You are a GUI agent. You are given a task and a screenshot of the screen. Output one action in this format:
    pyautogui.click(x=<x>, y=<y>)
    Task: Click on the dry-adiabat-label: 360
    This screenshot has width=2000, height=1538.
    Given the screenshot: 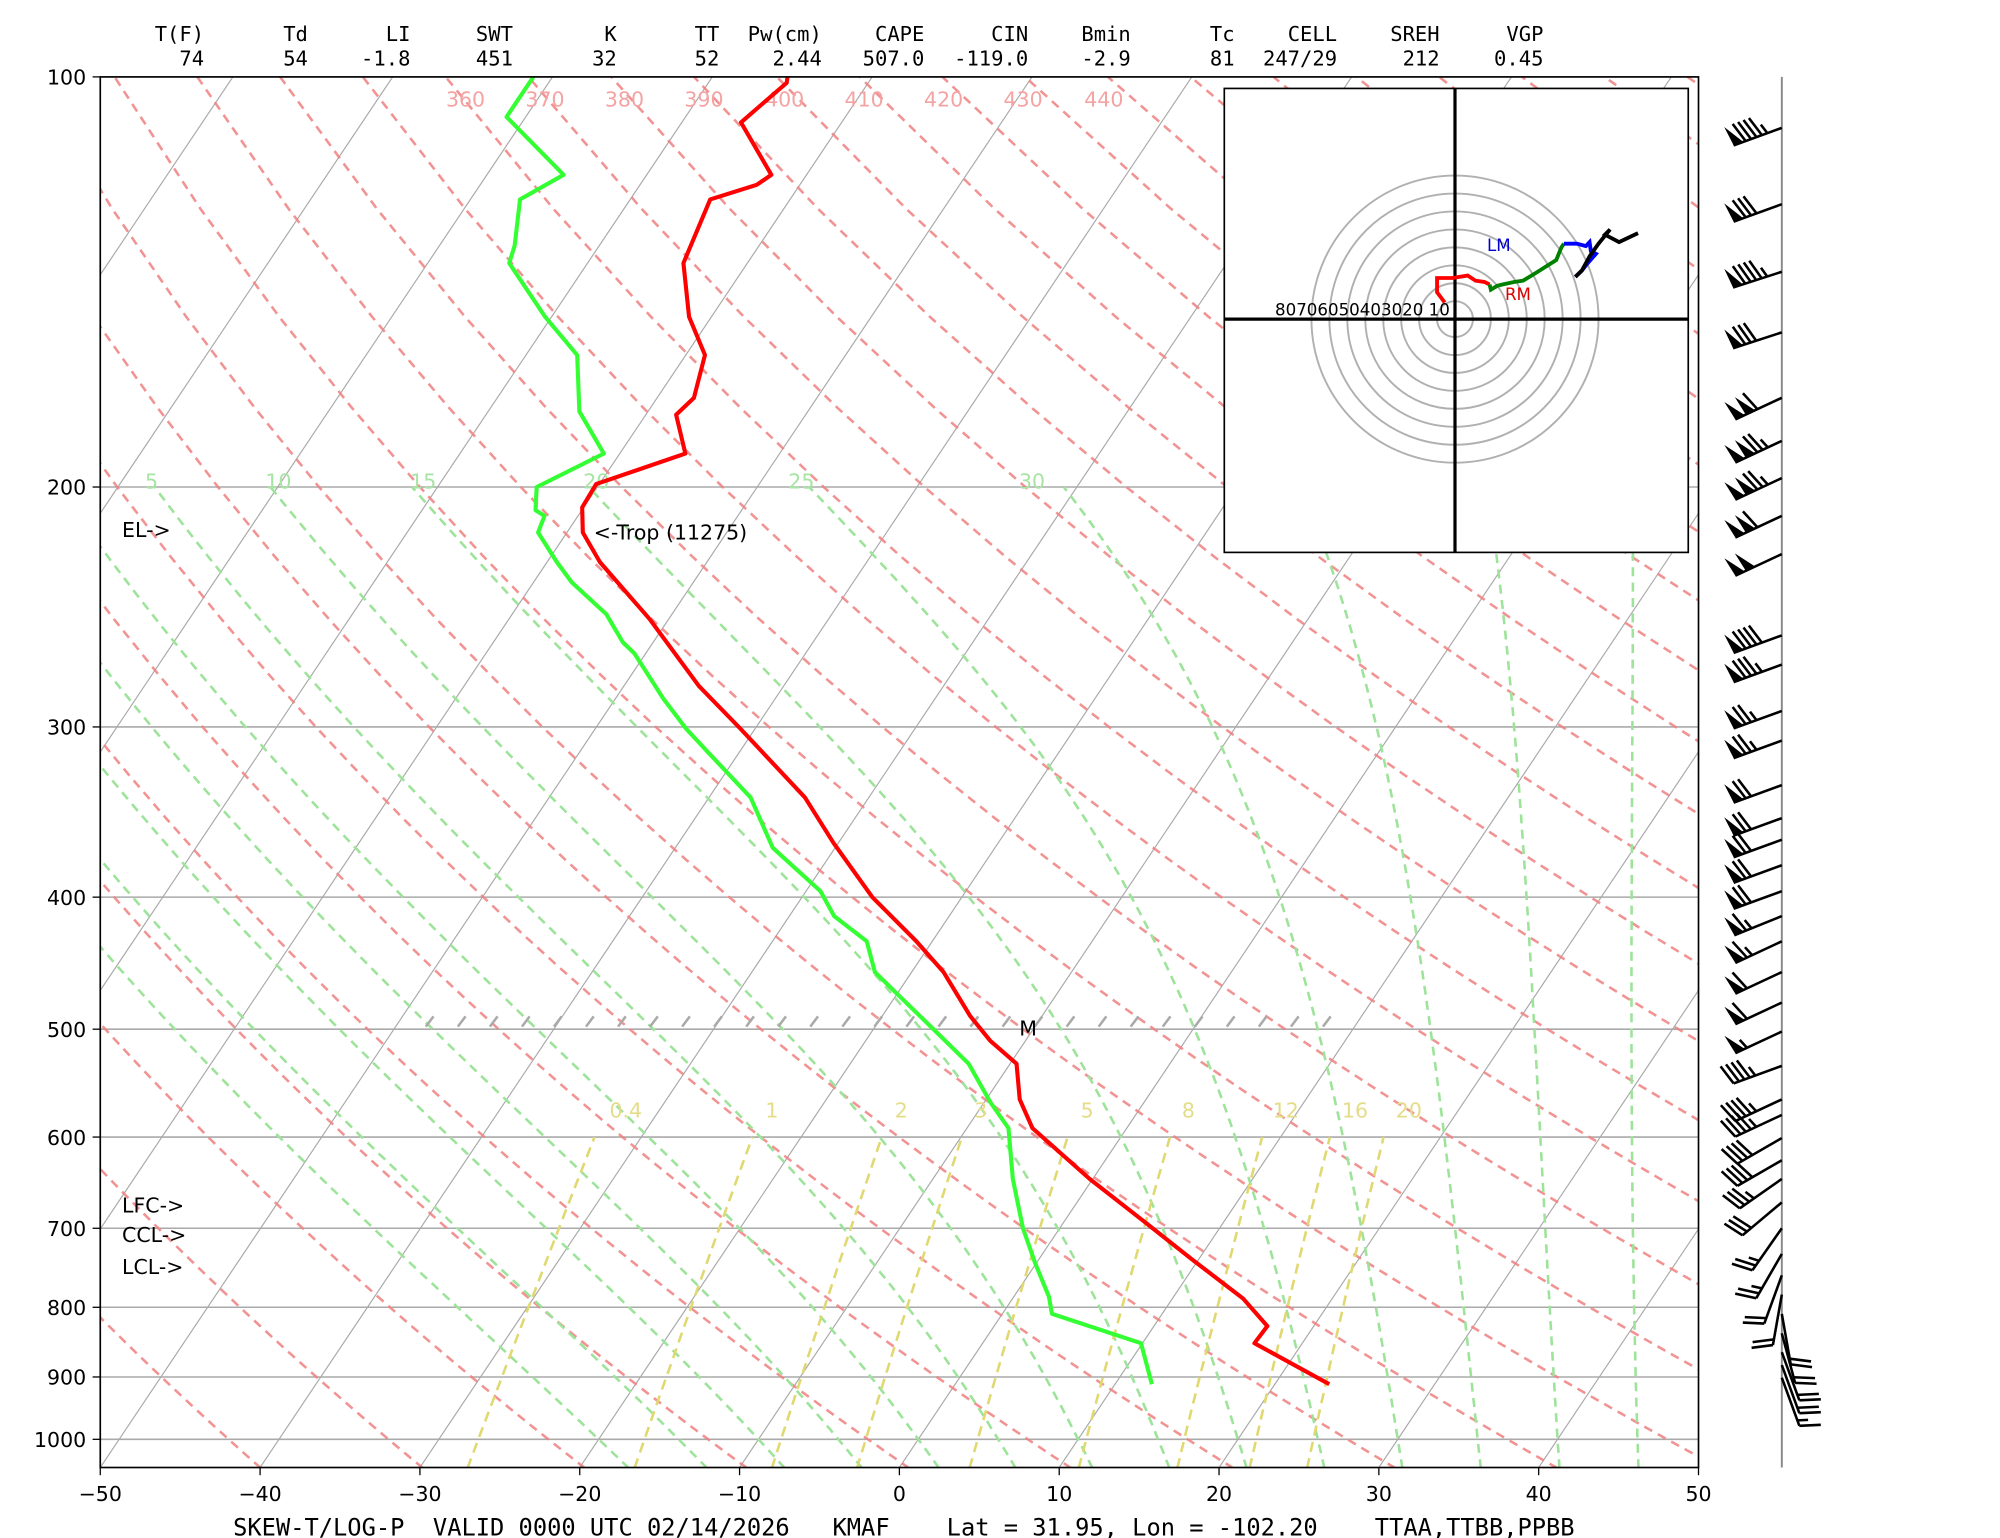 What is the action you would take?
    pyautogui.click(x=465, y=99)
    